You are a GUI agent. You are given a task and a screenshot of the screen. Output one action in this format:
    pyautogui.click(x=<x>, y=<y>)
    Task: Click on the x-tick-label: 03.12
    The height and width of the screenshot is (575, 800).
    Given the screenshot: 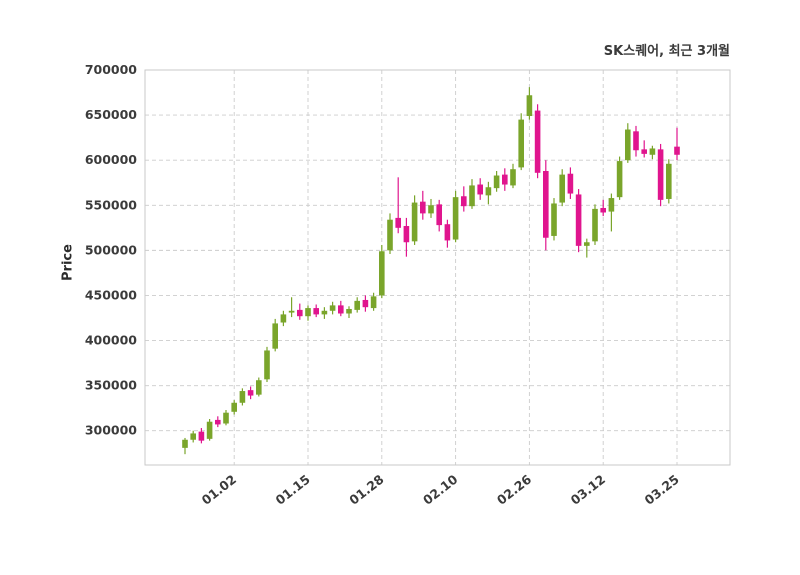 What is the action you would take?
    pyautogui.click(x=588, y=490)
    